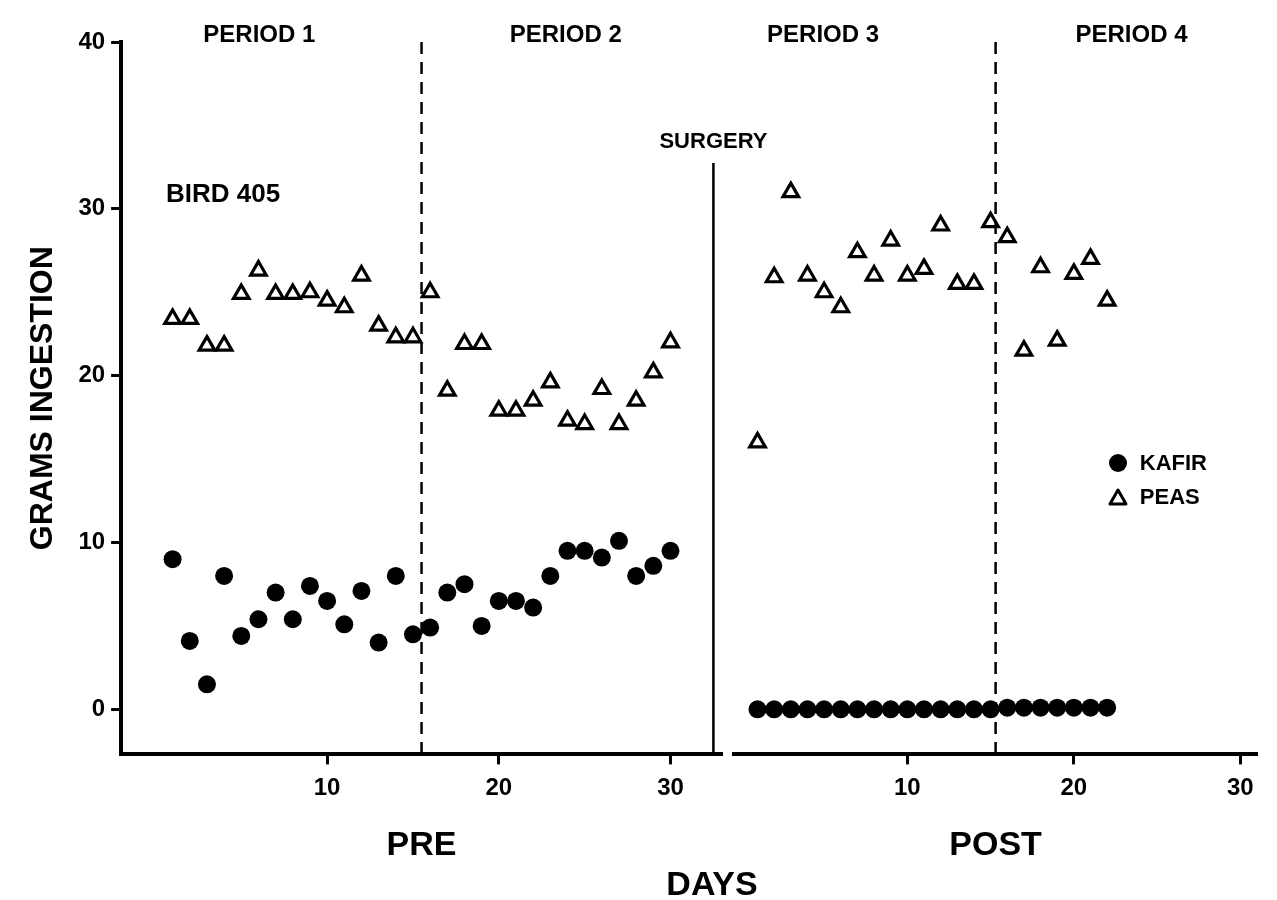 This screenshot has height=900, width=1277. Describe the element at coordinates (823, 34) in the screenshot. I see `annotation: PERIOD 3` at that location.